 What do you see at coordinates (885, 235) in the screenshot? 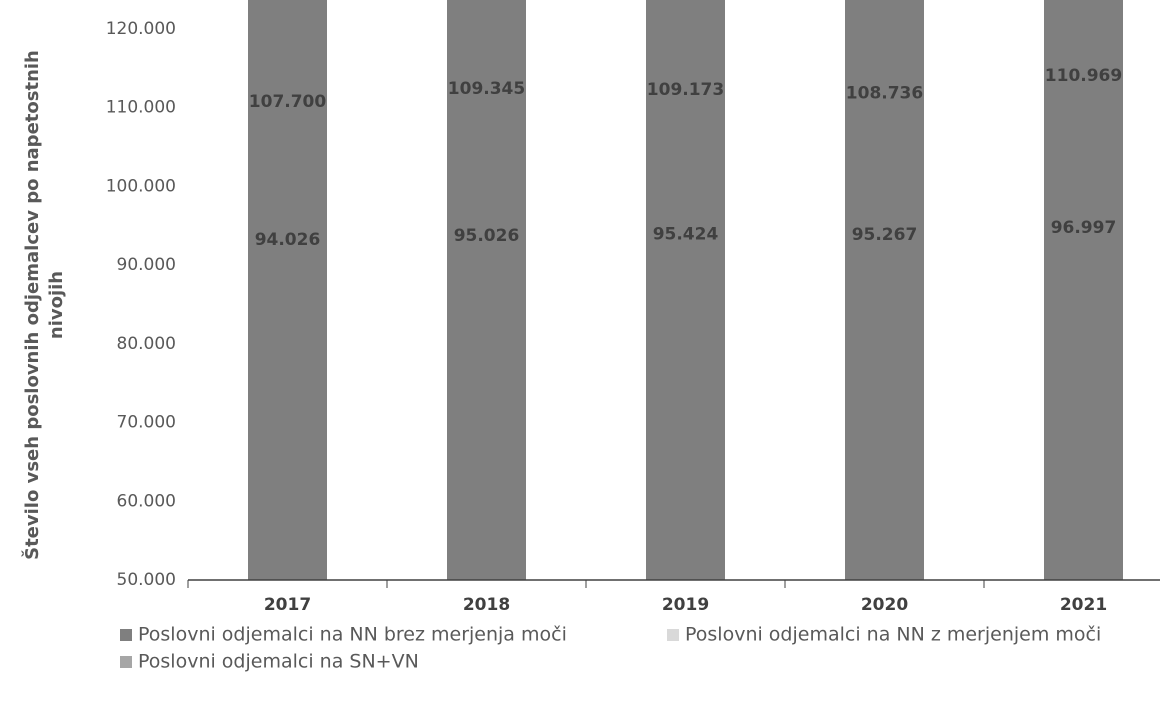
I see `data-label: 95.267` at bounding box center [885, 235].